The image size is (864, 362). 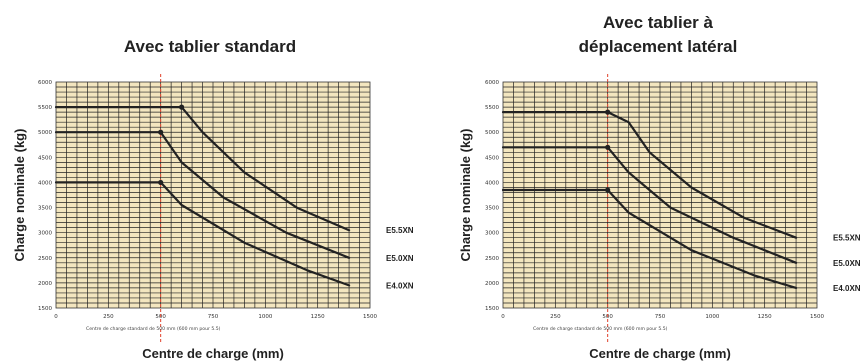 I want to click on chart-title: déplacement latéral, so click(x=658, y=46).